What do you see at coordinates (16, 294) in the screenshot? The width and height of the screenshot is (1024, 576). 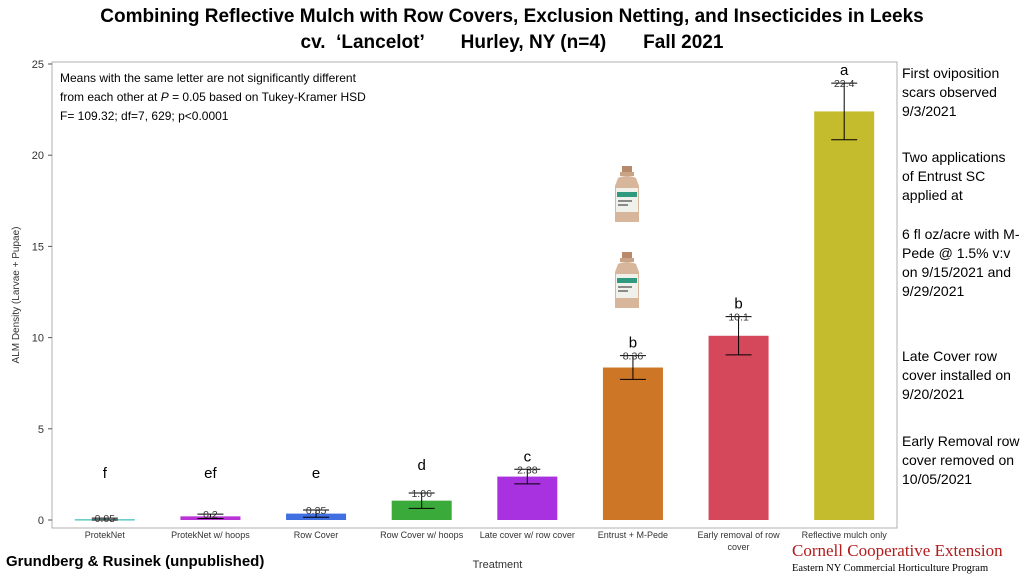 I see `y-axis-label: ALM Density (Larvae + Pupae)` at bounding box center [16, 294].